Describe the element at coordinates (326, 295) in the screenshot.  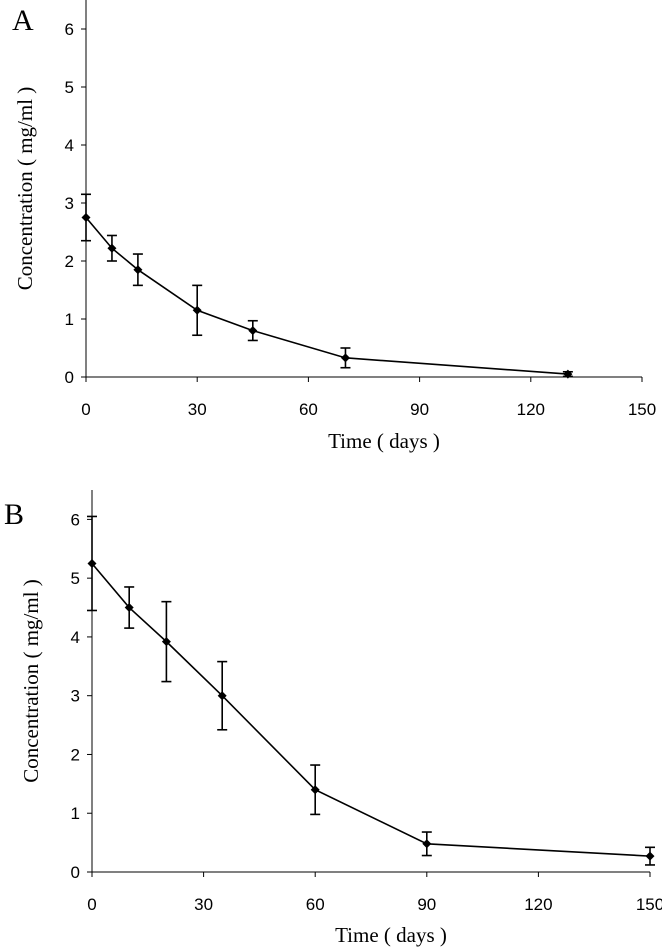
I see `series-line` at that location.